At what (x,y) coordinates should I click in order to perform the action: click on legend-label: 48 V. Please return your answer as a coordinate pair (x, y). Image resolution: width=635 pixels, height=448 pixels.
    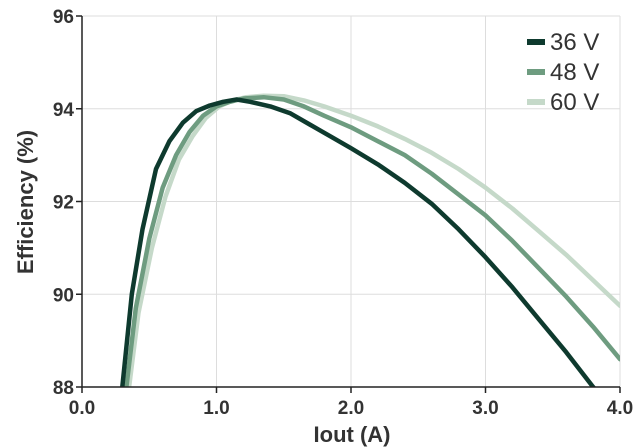
    Looking at the image, I should click on (574, 72).